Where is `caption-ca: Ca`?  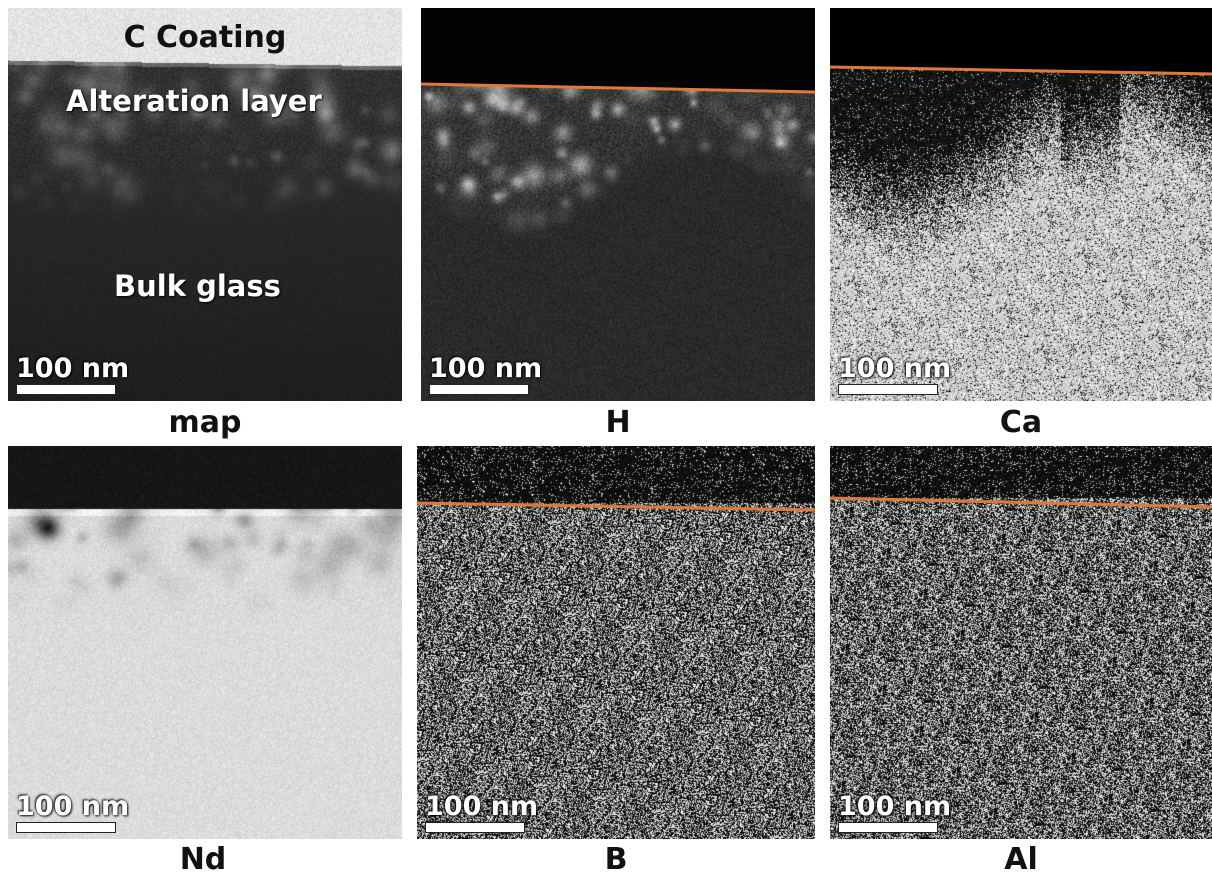
caption-ca: Ca is located at coordinates (1021, 422).